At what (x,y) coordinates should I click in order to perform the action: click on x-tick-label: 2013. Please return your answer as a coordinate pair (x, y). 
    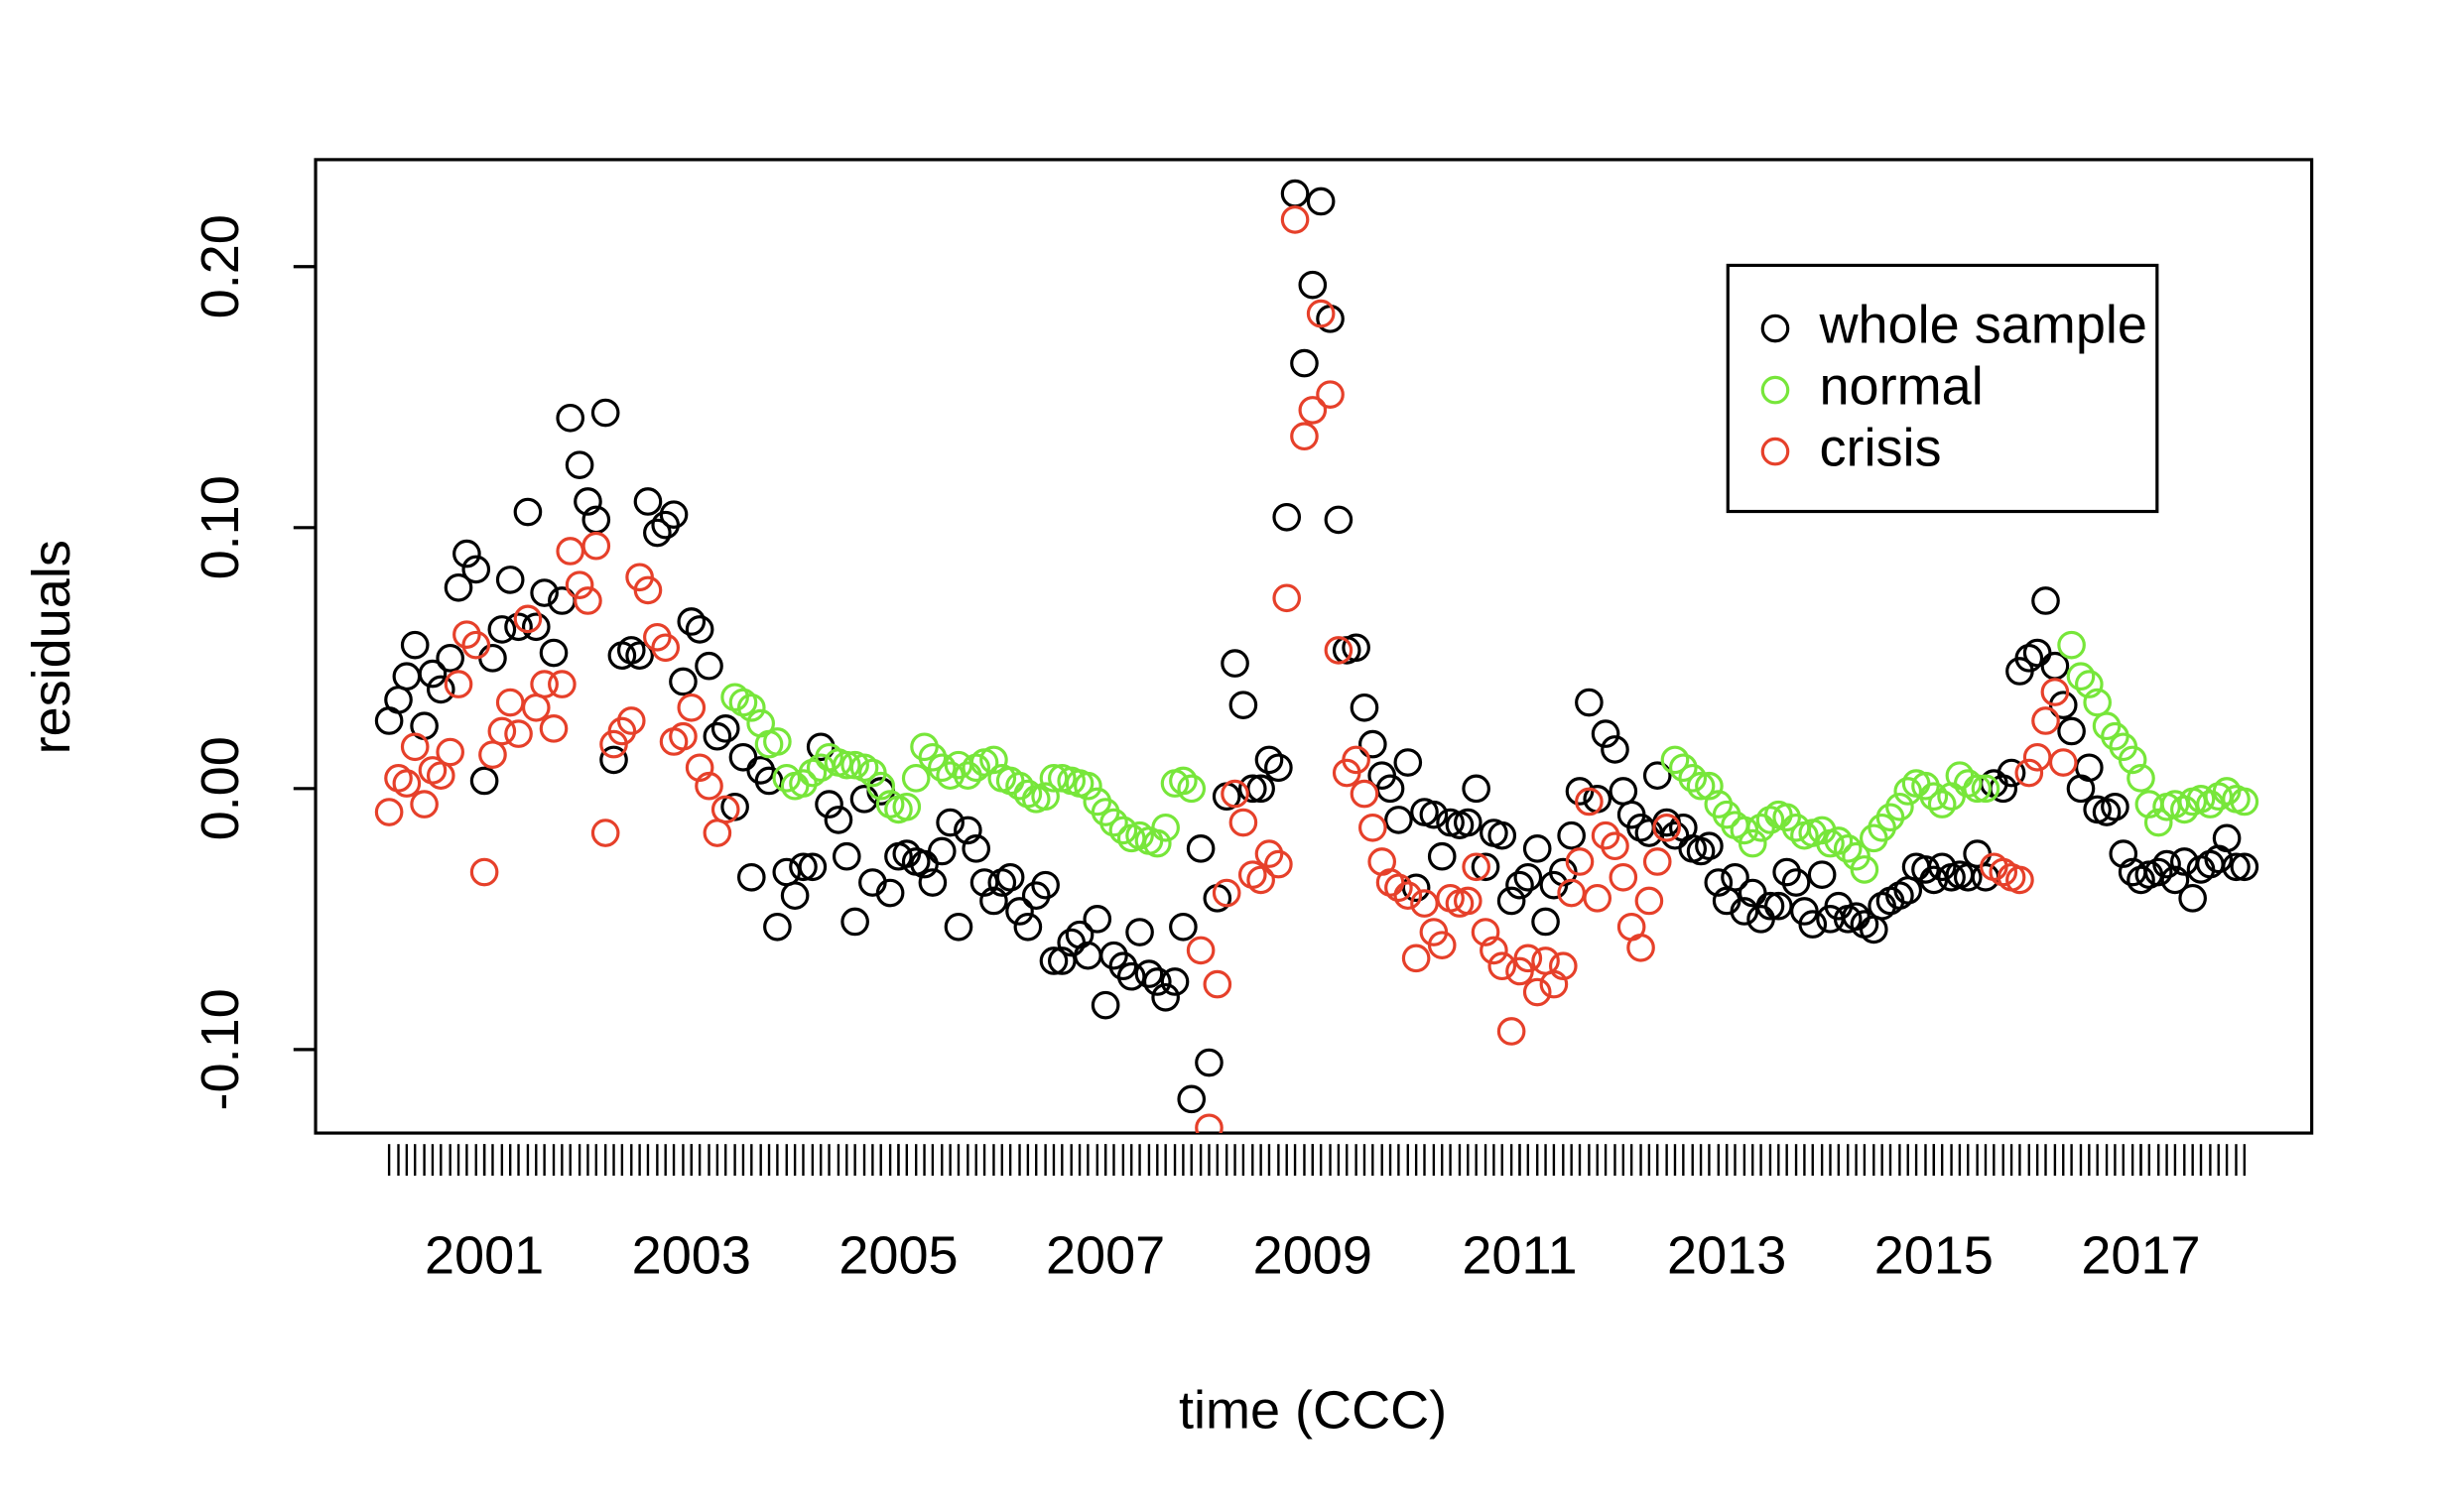
    Looking at the image, I should click on (1726, 1256).